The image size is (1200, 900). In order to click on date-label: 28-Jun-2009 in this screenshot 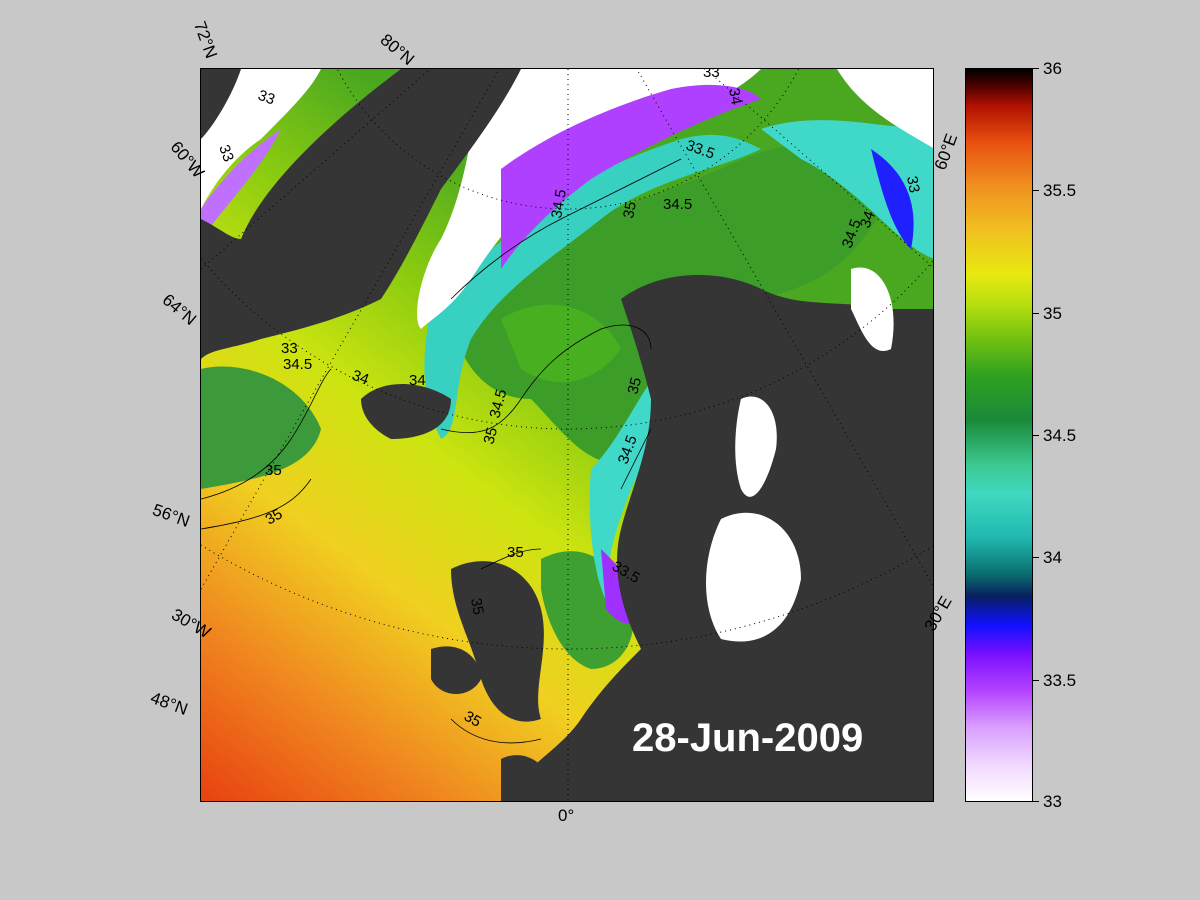, I will do `click(748, 738)`.